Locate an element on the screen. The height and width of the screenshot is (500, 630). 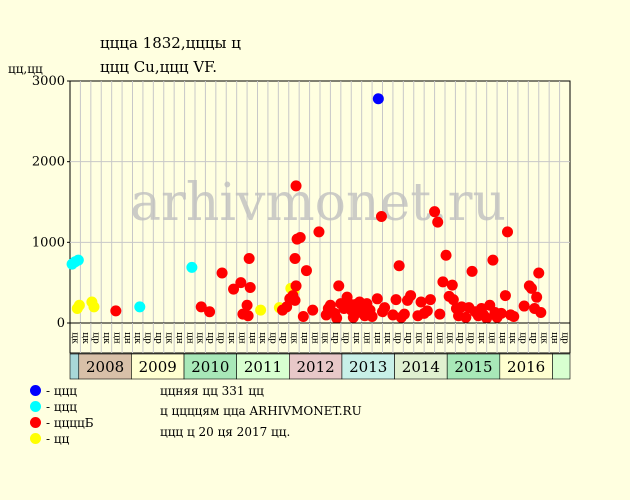
info-line-0: ццняя цц 331 цц is located at coordinates (212, 391).